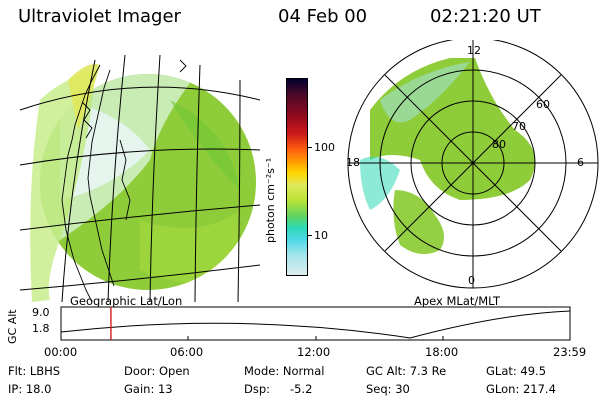 The width and height of the screenshot is (600, 400). Describe the element at coordinates (388, 389) in the screenshot. I see `seq-status: Seq: 30` at that location.